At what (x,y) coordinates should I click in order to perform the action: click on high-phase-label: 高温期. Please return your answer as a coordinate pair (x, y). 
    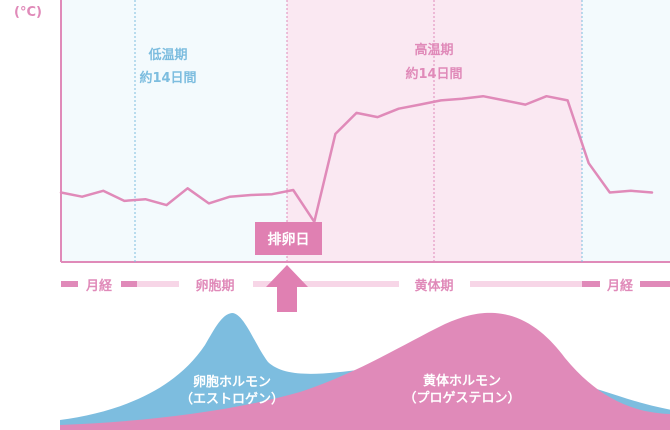
    Looking at the image, I should click on (433, 50).